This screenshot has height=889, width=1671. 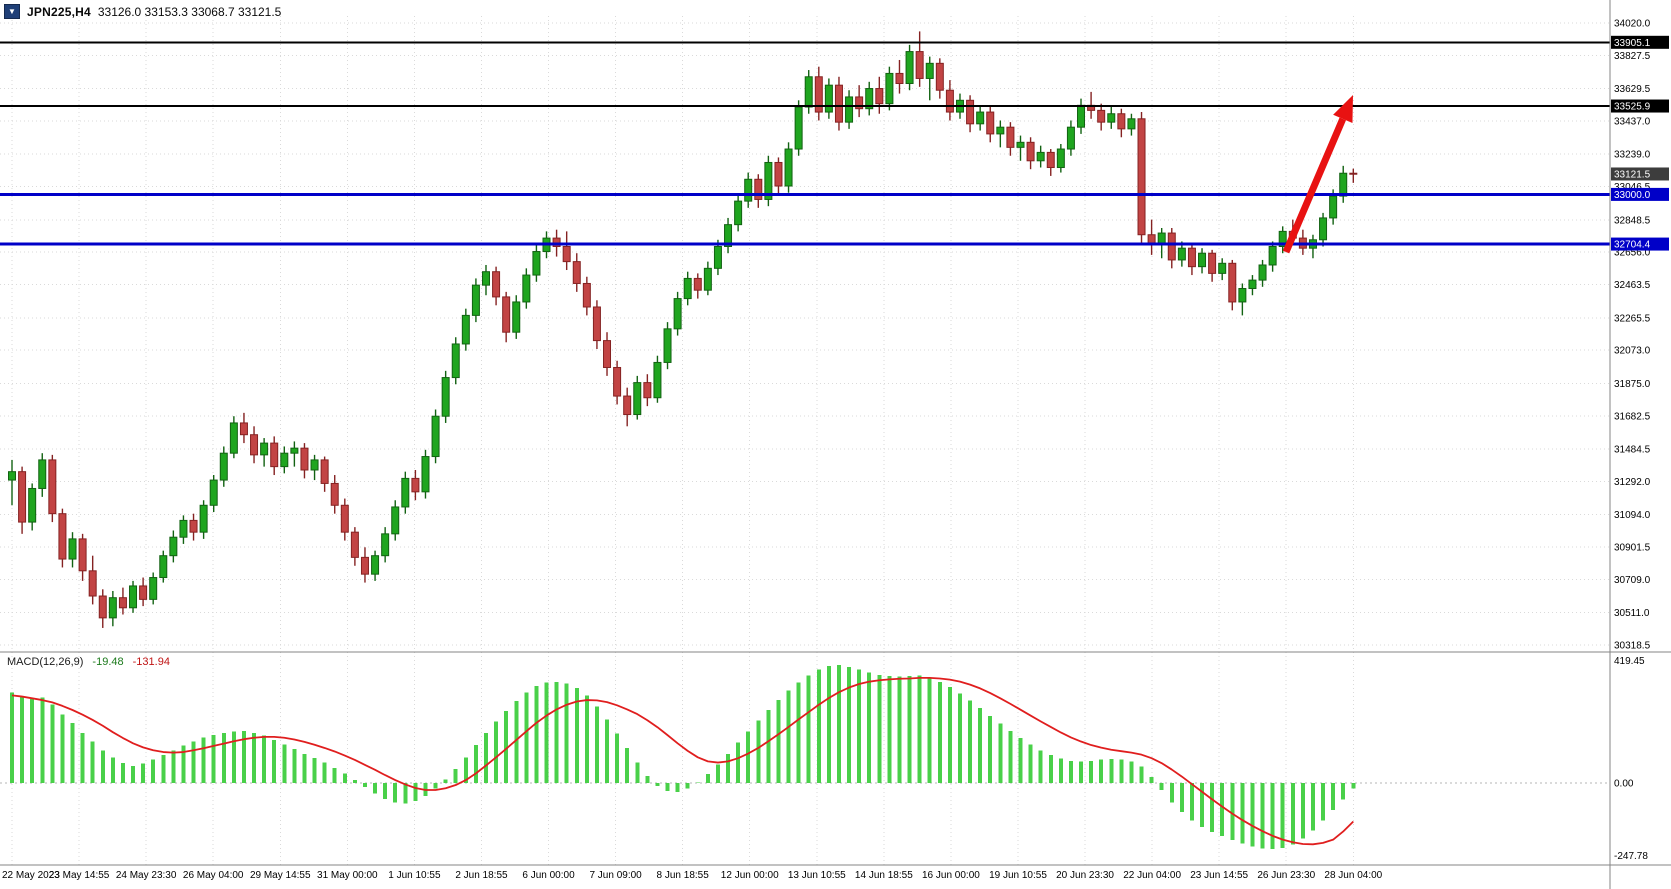 I want to click on svg-text: 22 May 2023, so click(x=31, y=875).